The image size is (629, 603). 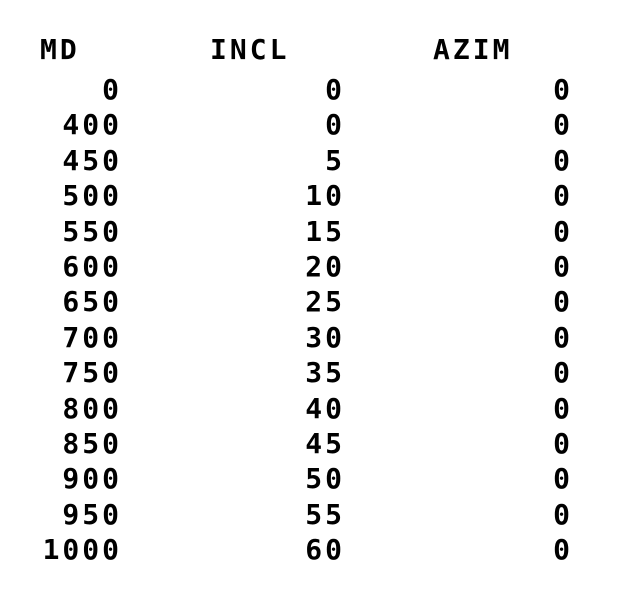 What do you see at coordinates (92, 514) in the screenshot?
I see `cell-md: 950` at bounding box center [92, 514].